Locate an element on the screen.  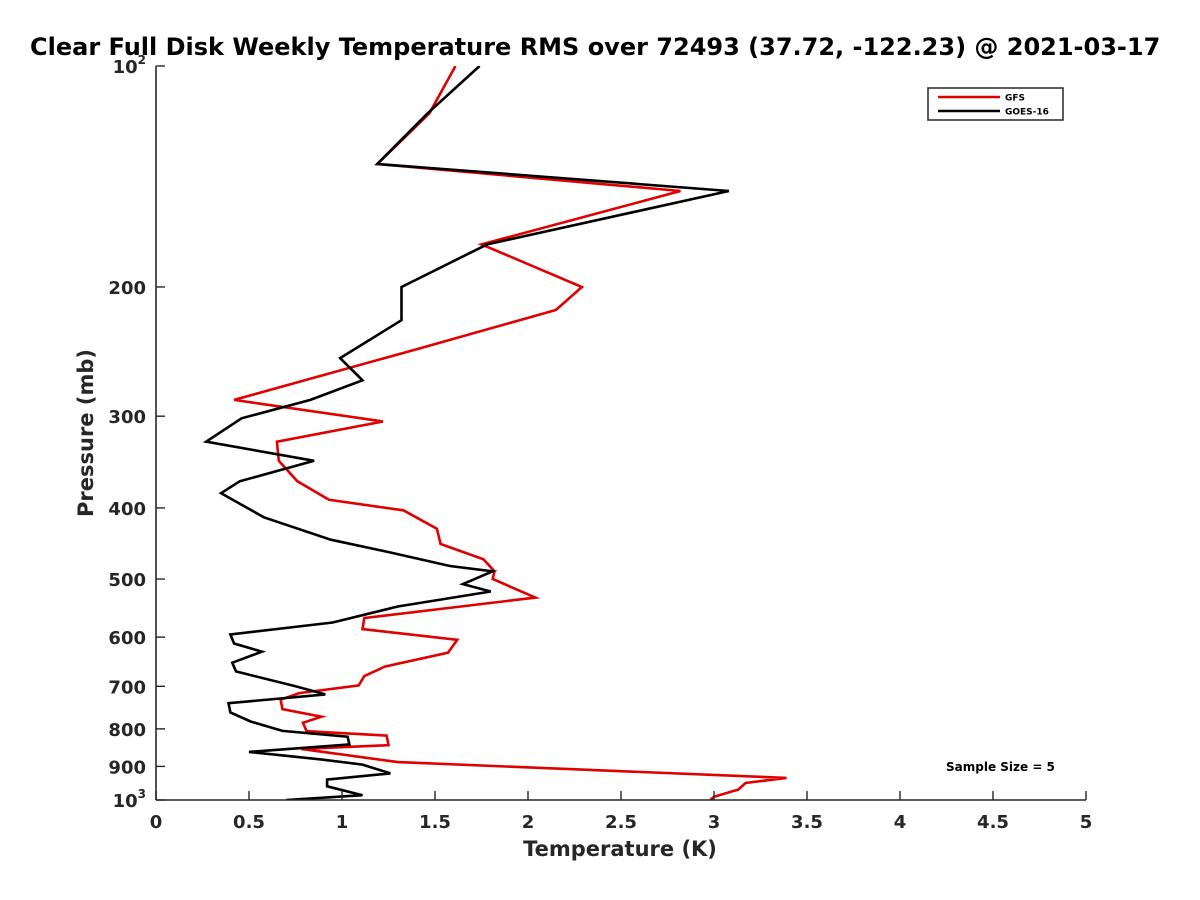
y-tick-label: 500 is located at coordinates (127, 580).